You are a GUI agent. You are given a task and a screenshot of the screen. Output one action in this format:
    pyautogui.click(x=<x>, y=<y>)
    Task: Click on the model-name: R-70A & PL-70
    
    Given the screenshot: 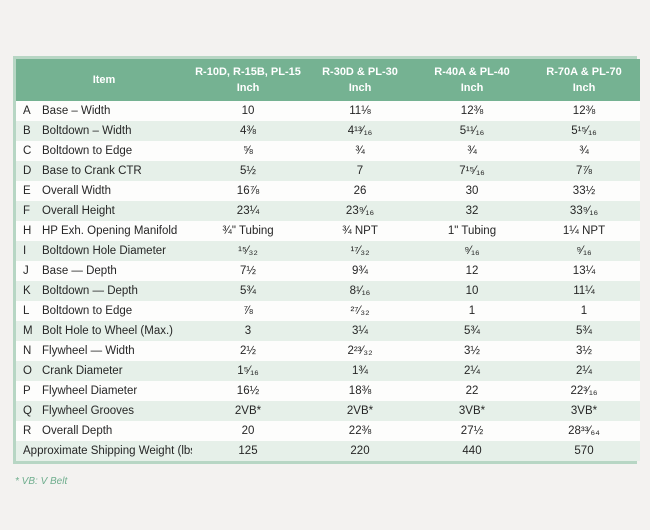 What is the action you would take?
    pyautogui.click(x=584, y=71)
    